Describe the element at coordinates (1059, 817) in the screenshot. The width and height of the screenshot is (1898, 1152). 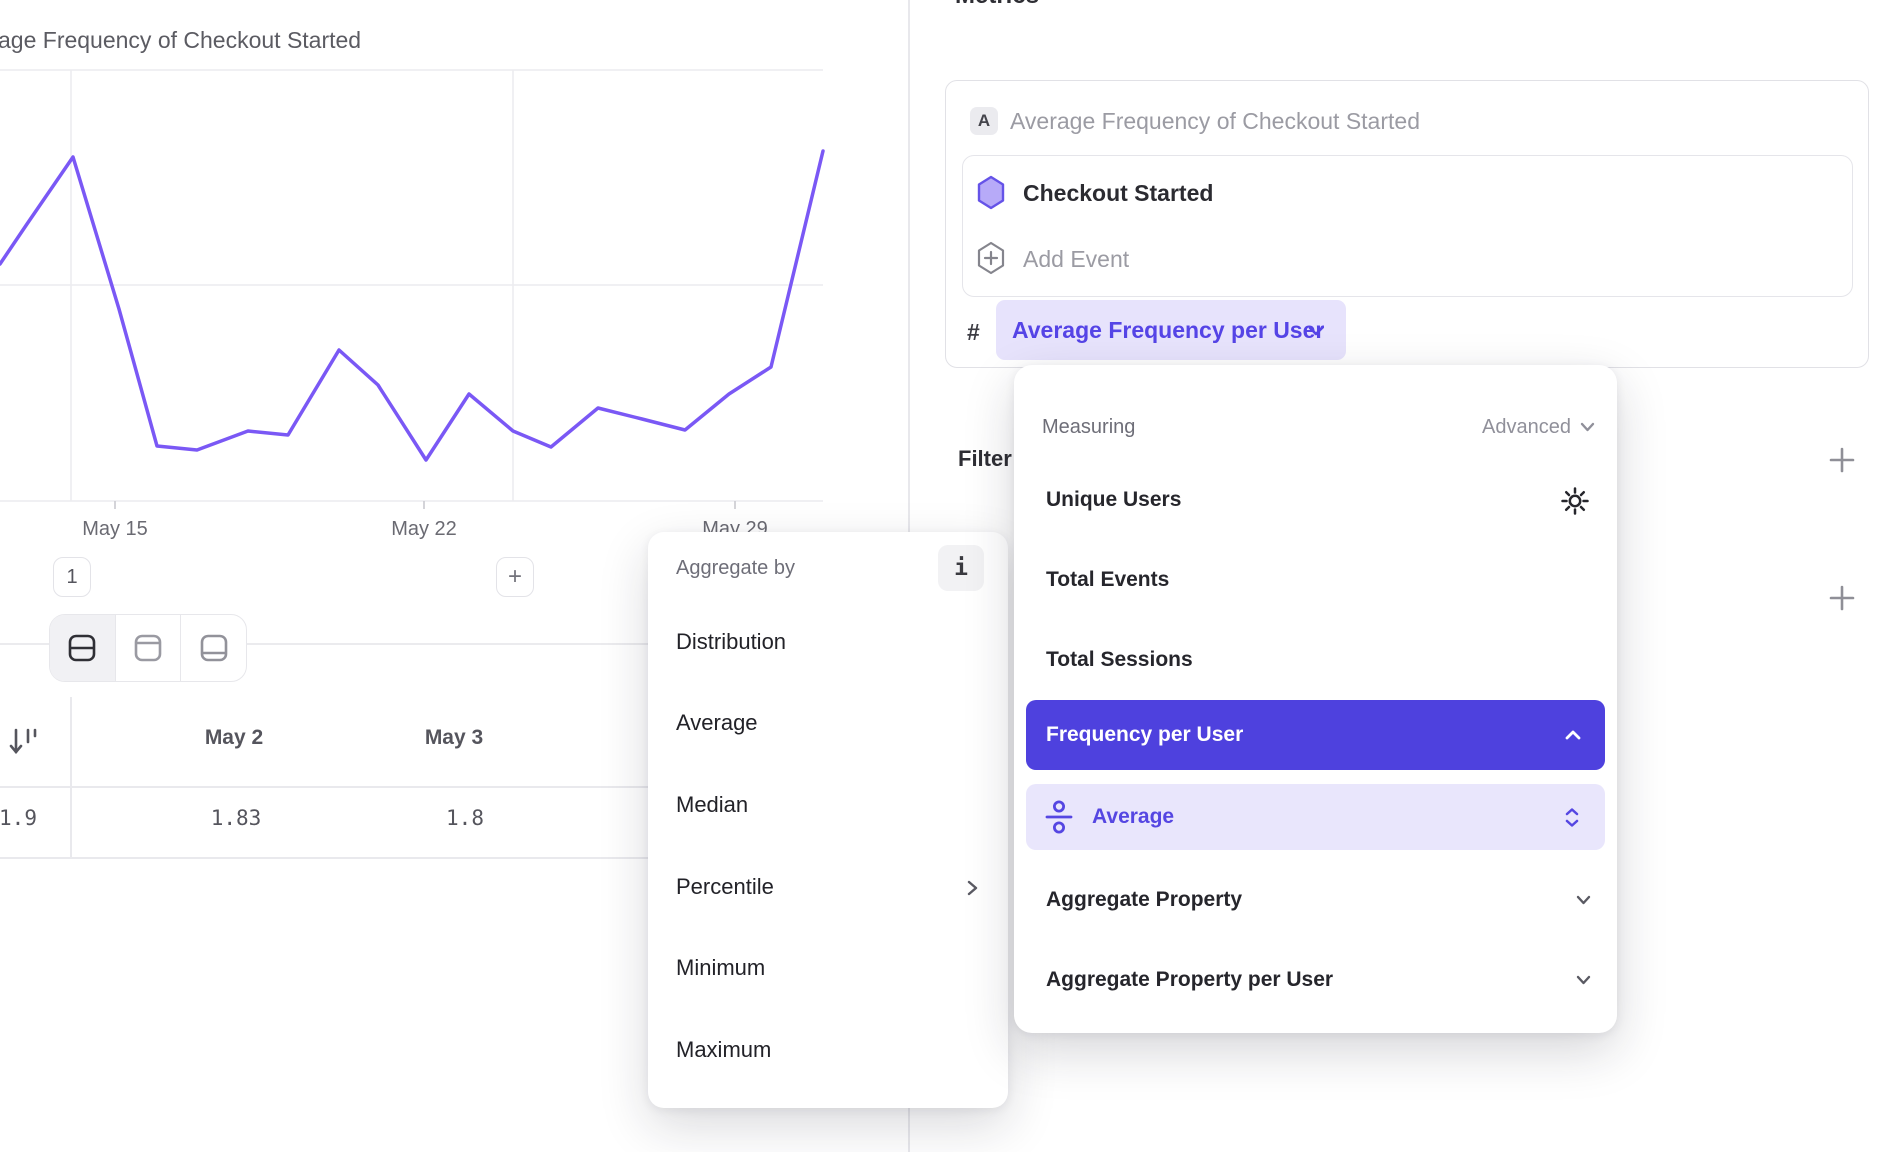
I see `average-division-icon` at that location.